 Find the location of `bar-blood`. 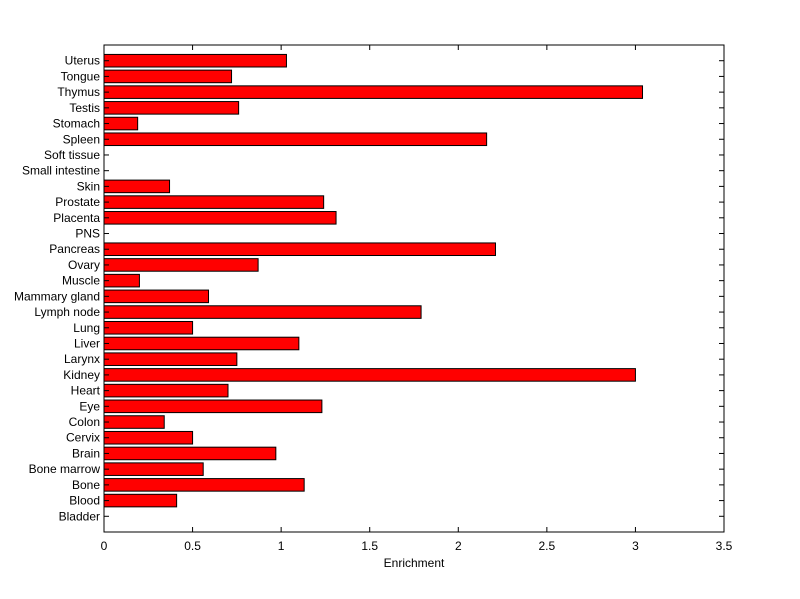

bar-blood is located at coordinates (140, 500).